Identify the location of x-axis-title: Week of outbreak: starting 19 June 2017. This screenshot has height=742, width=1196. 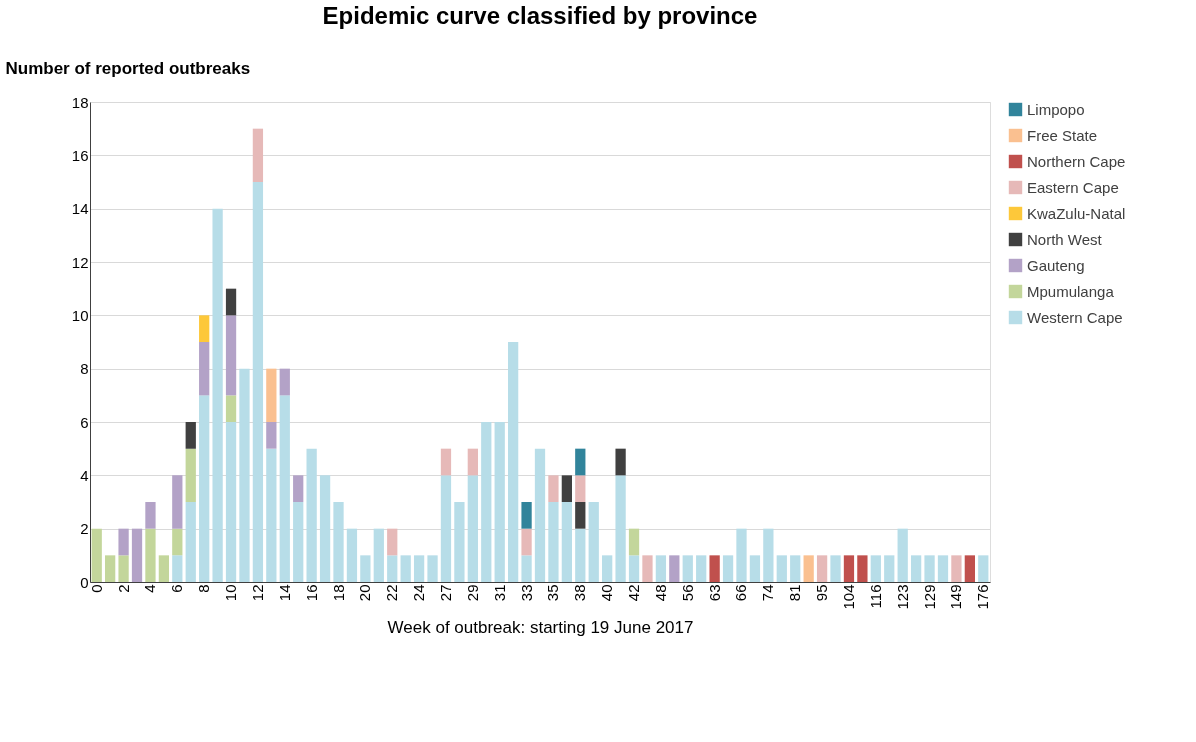
(540, 627).